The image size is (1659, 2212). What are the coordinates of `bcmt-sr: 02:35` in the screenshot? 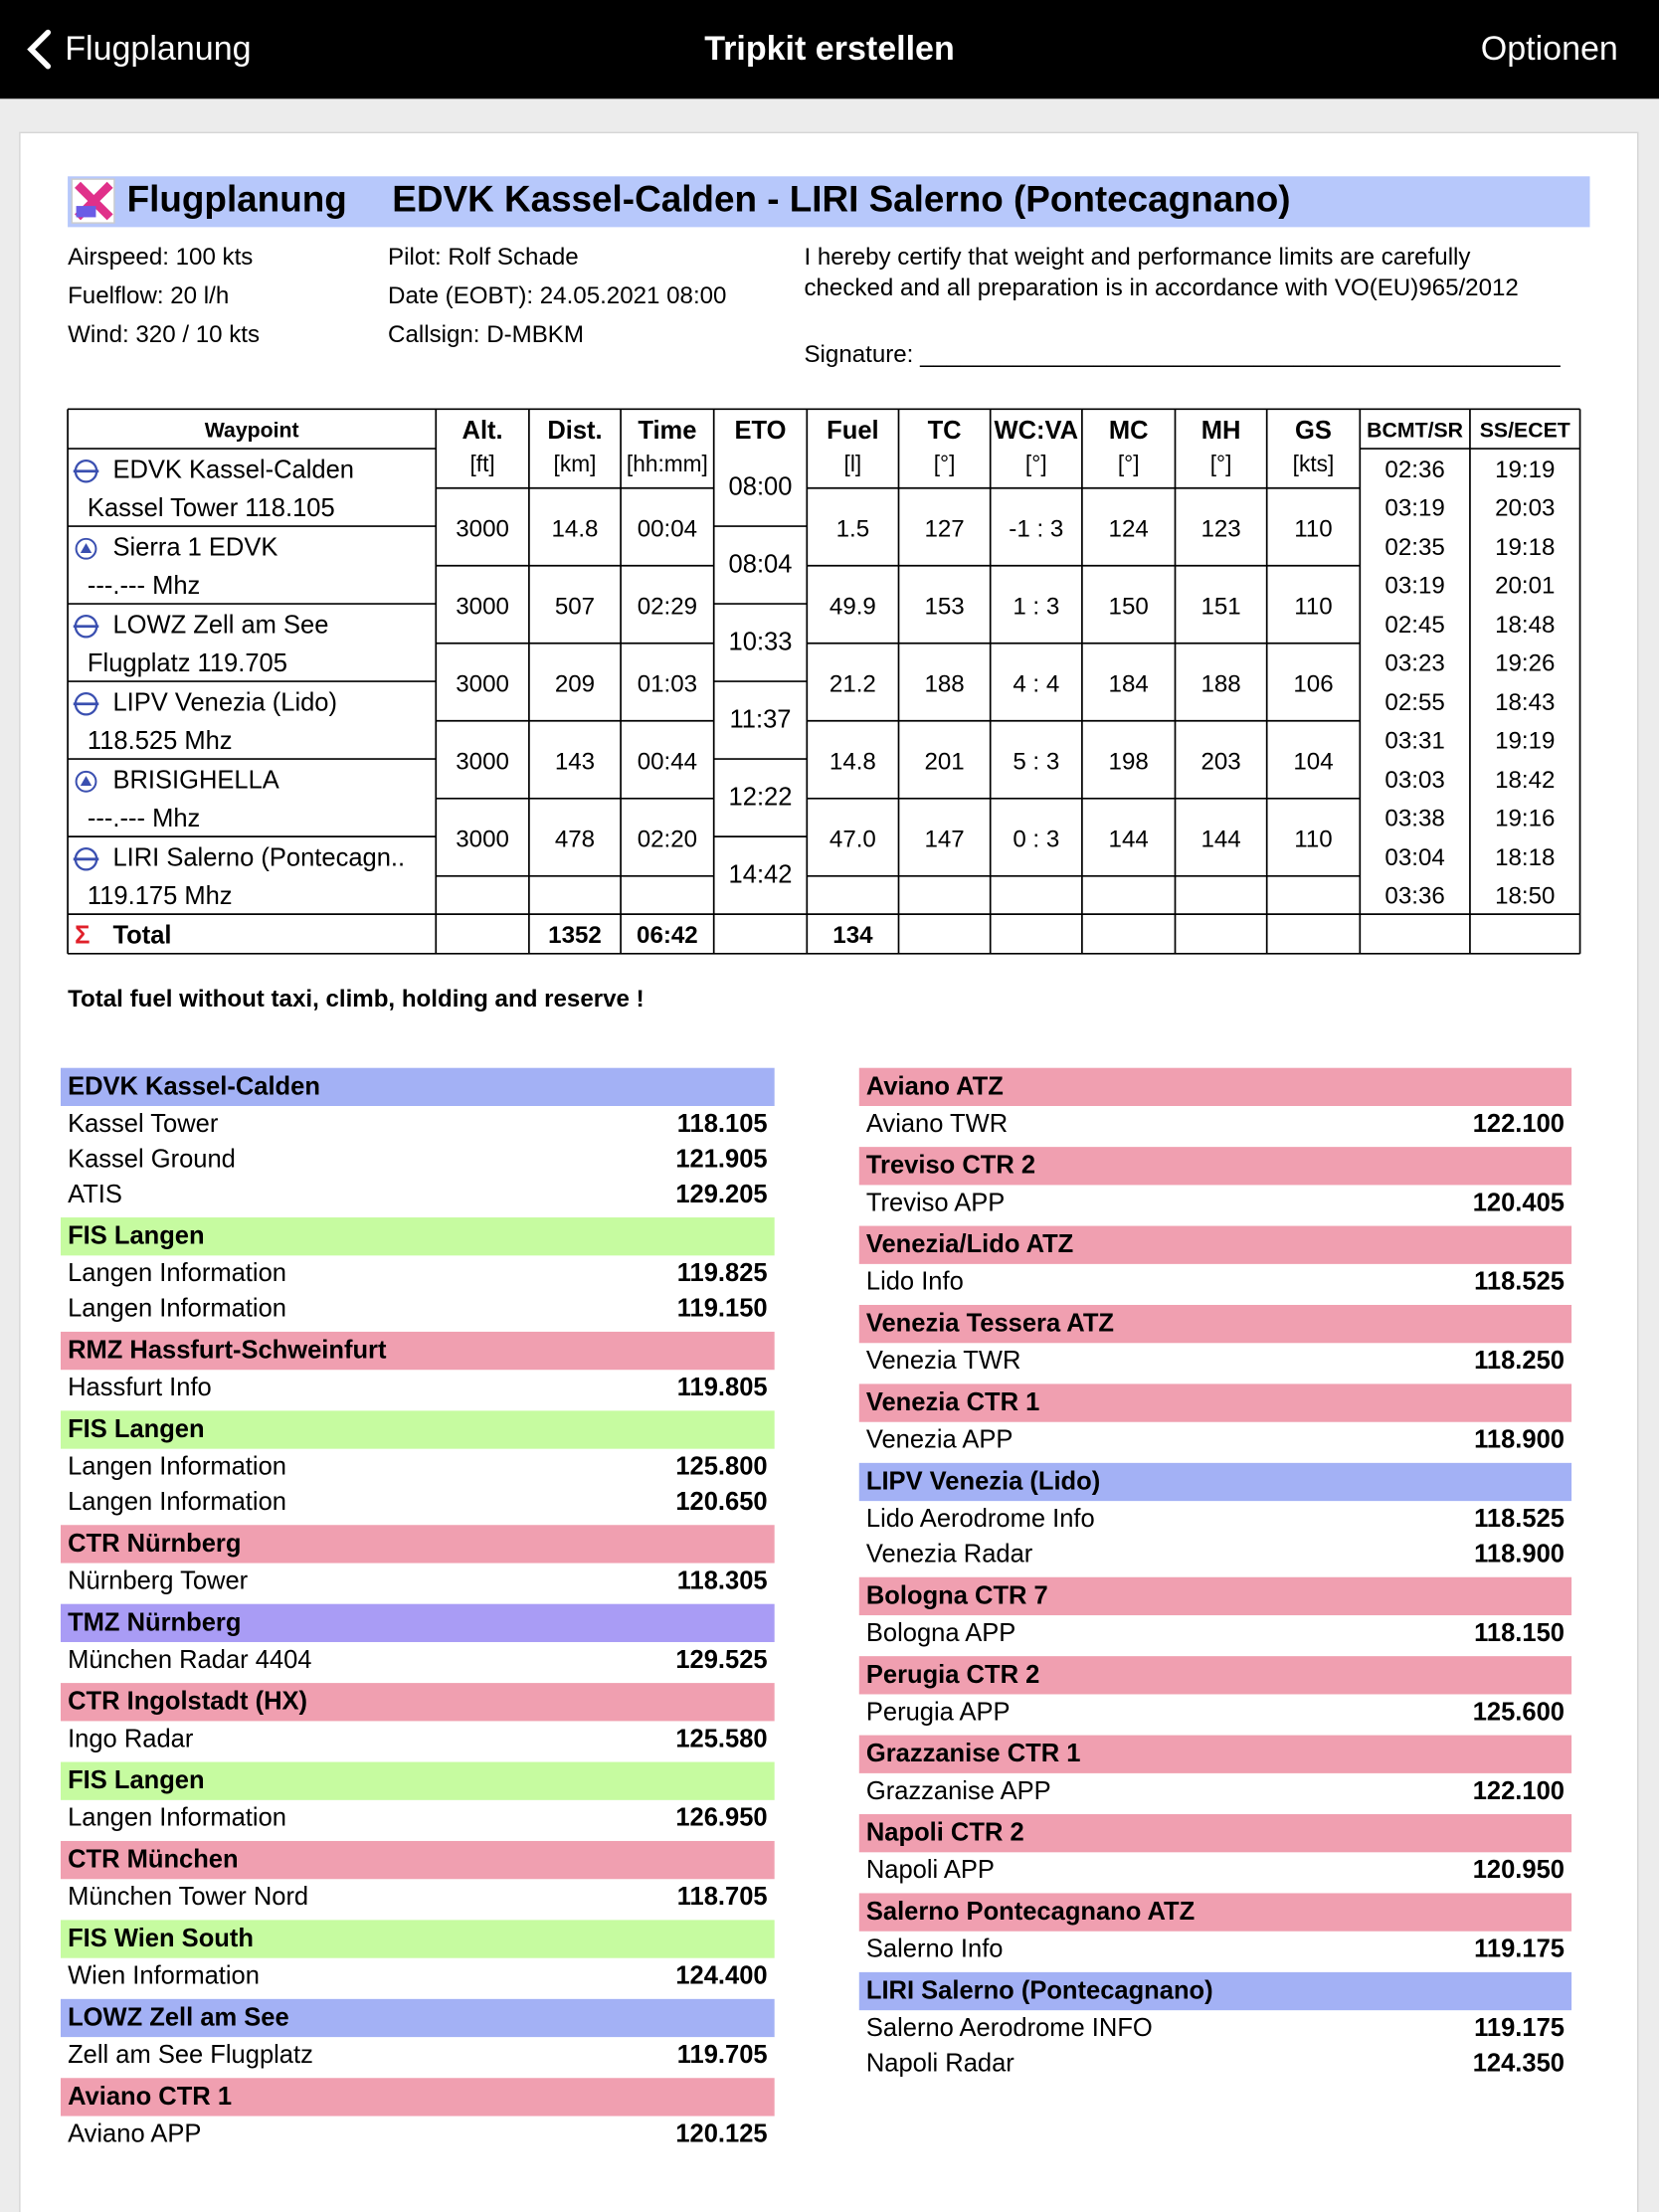 It's located at (1414, 547).